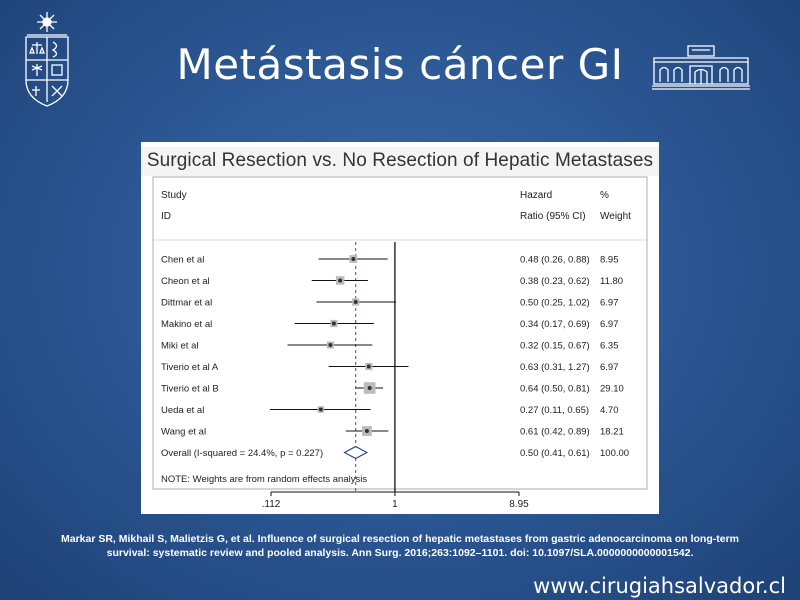  I want to click on study-hr-ci: 0.48 (0.26, 0.88), so click(555, 260).